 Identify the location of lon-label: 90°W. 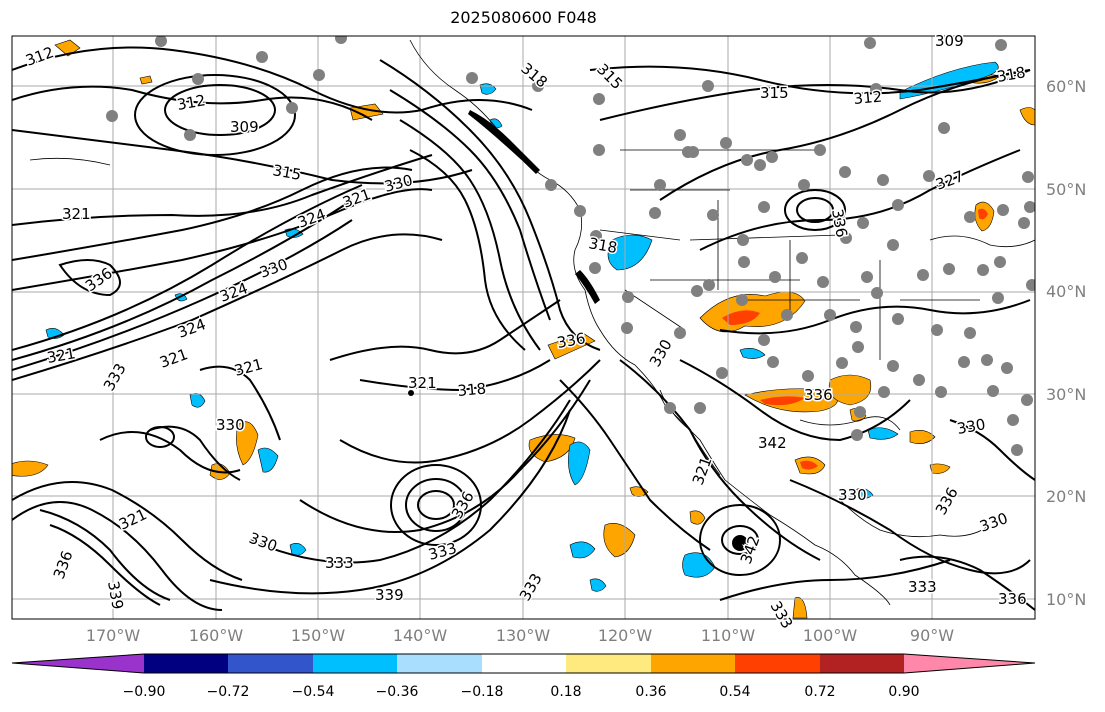
(932, 635).